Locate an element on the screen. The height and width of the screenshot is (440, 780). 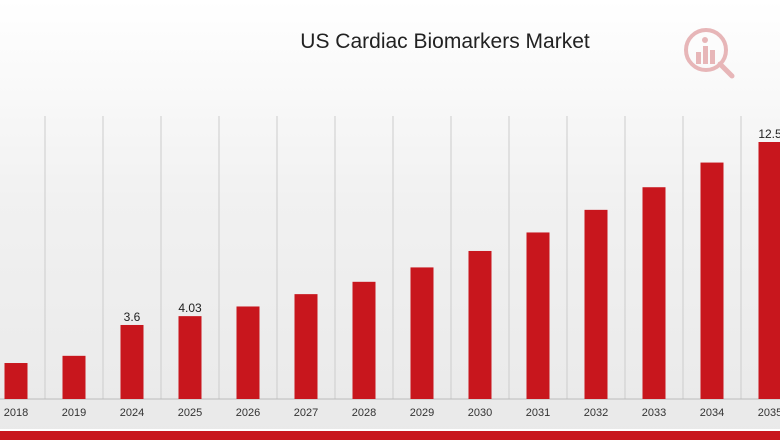
bar-2025 is located at coordinates (190, 357).